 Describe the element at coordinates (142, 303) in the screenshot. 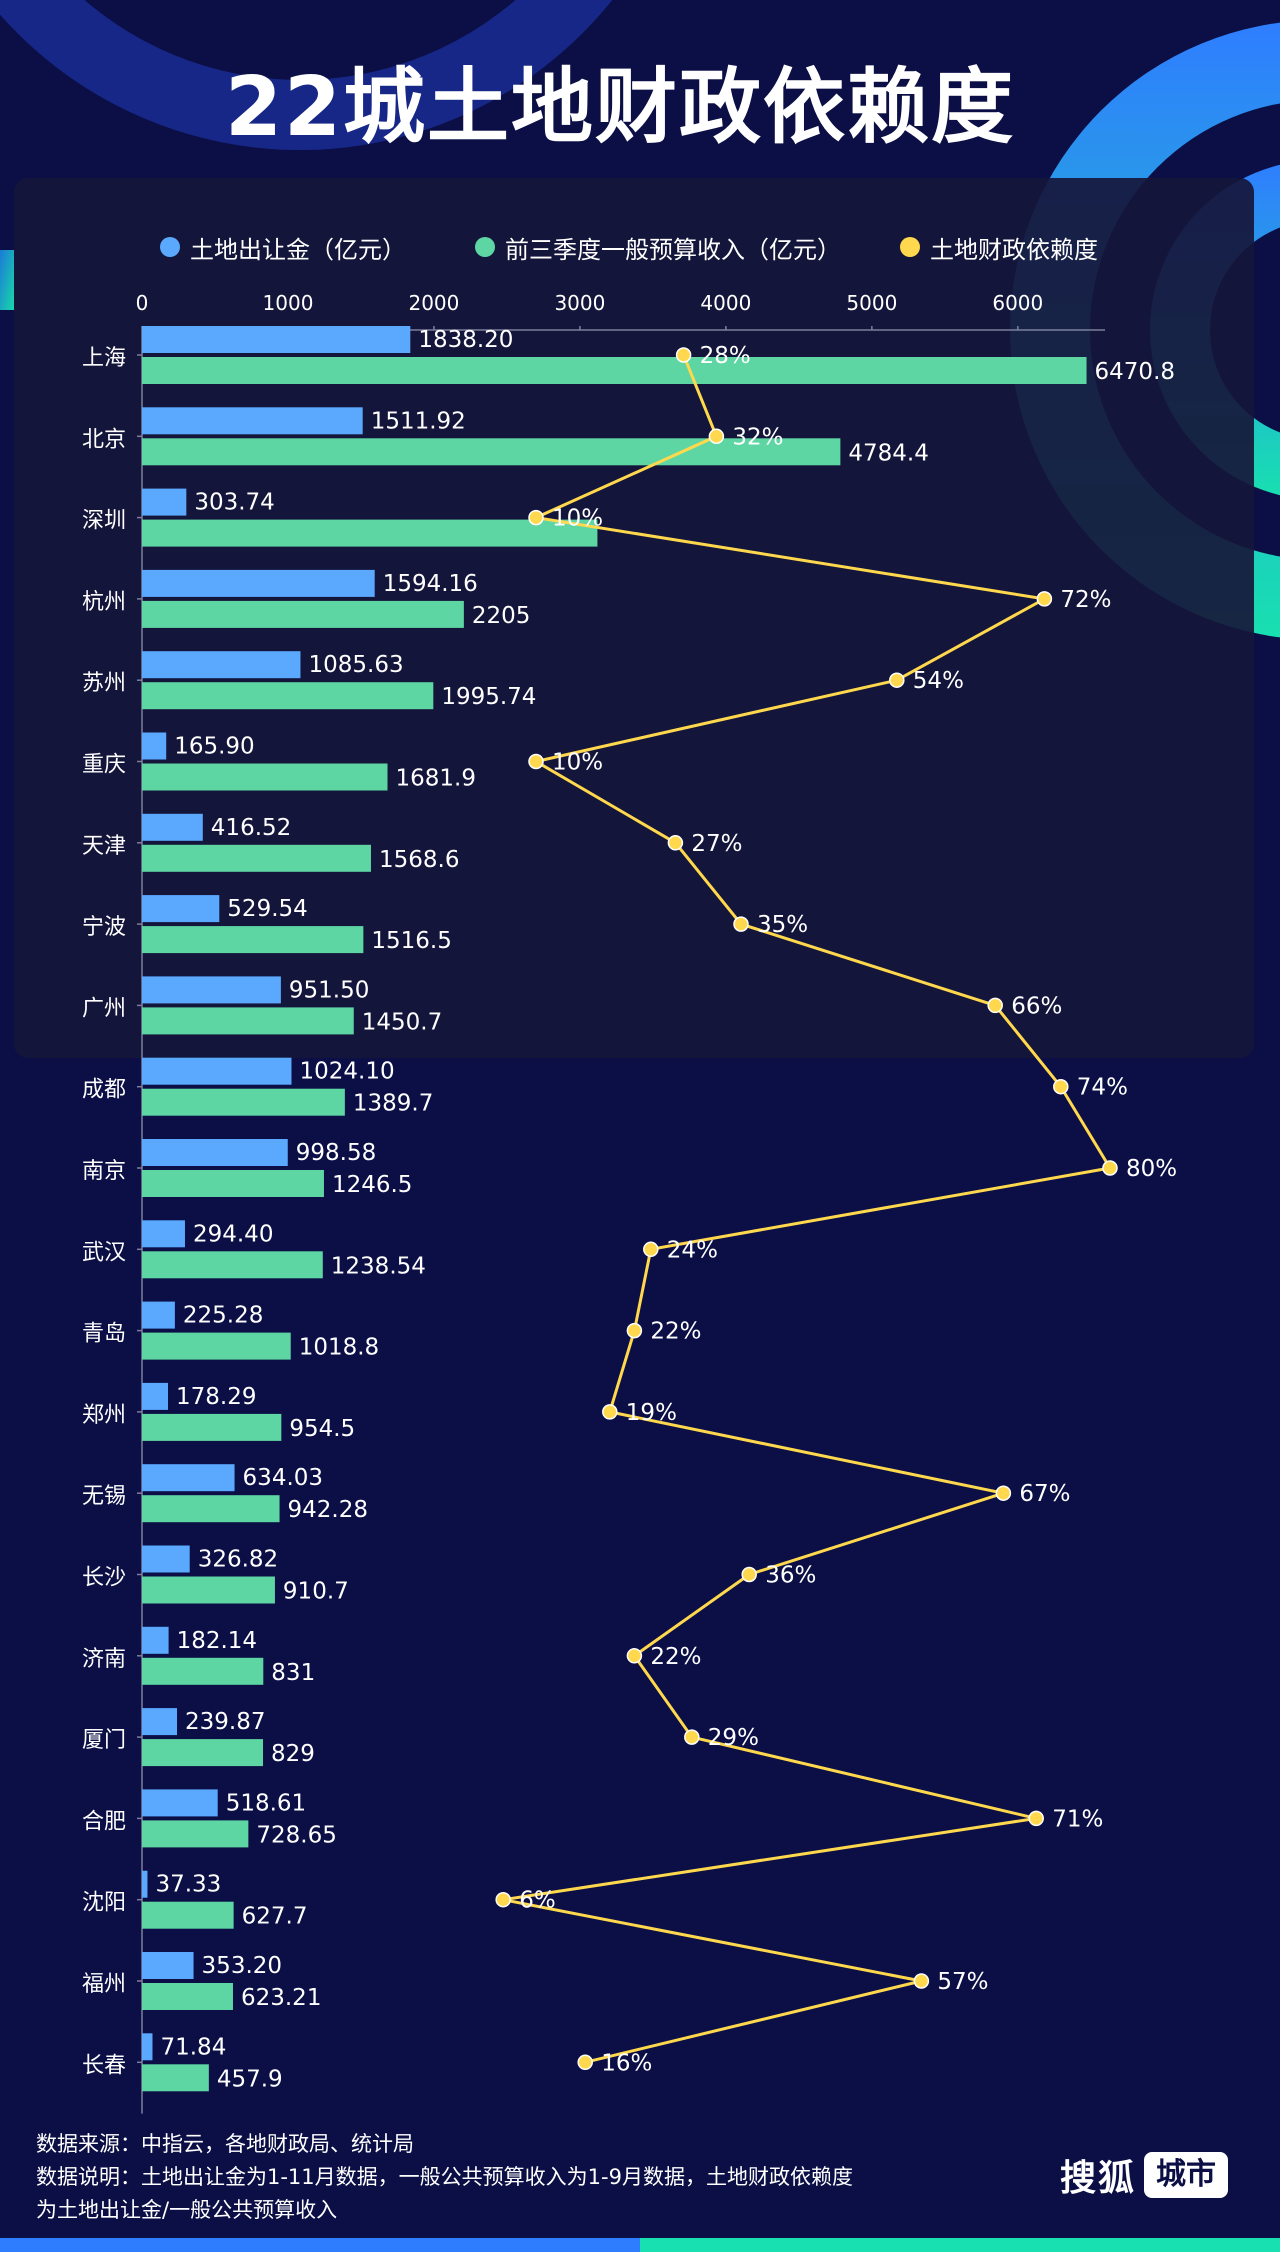

I see `x-tick-label: 0` at that location.